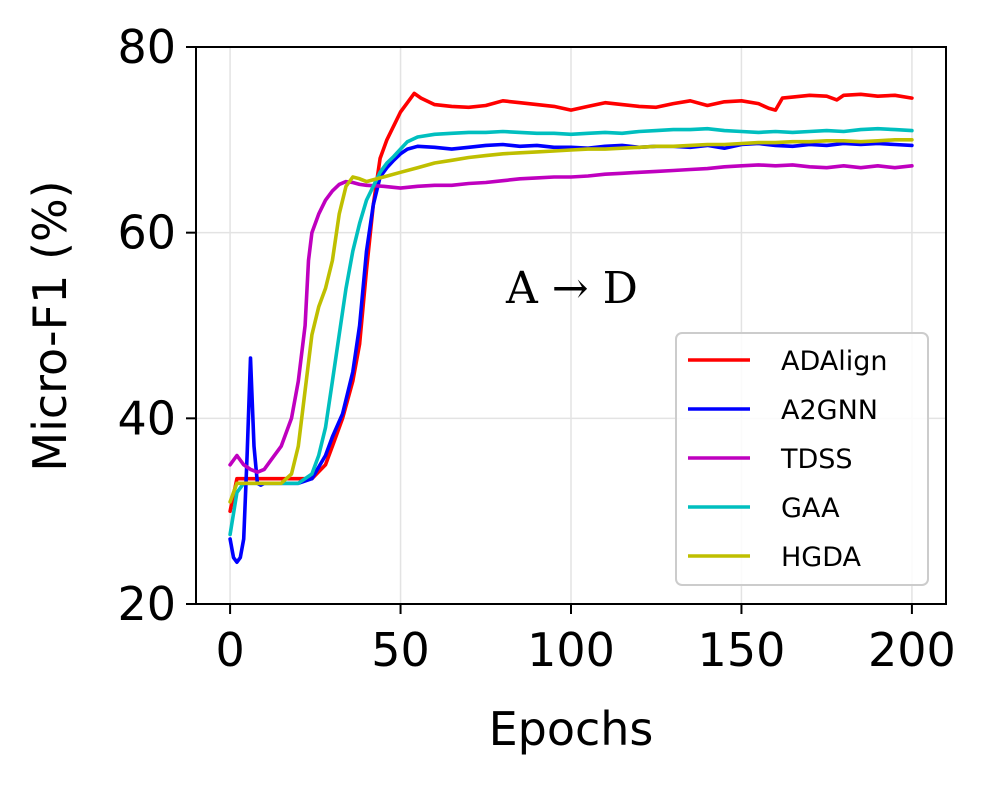  Describe the element at coordinates (810, 508) in the screenshot. I see `legend-label-gaa: GAA` at that location.